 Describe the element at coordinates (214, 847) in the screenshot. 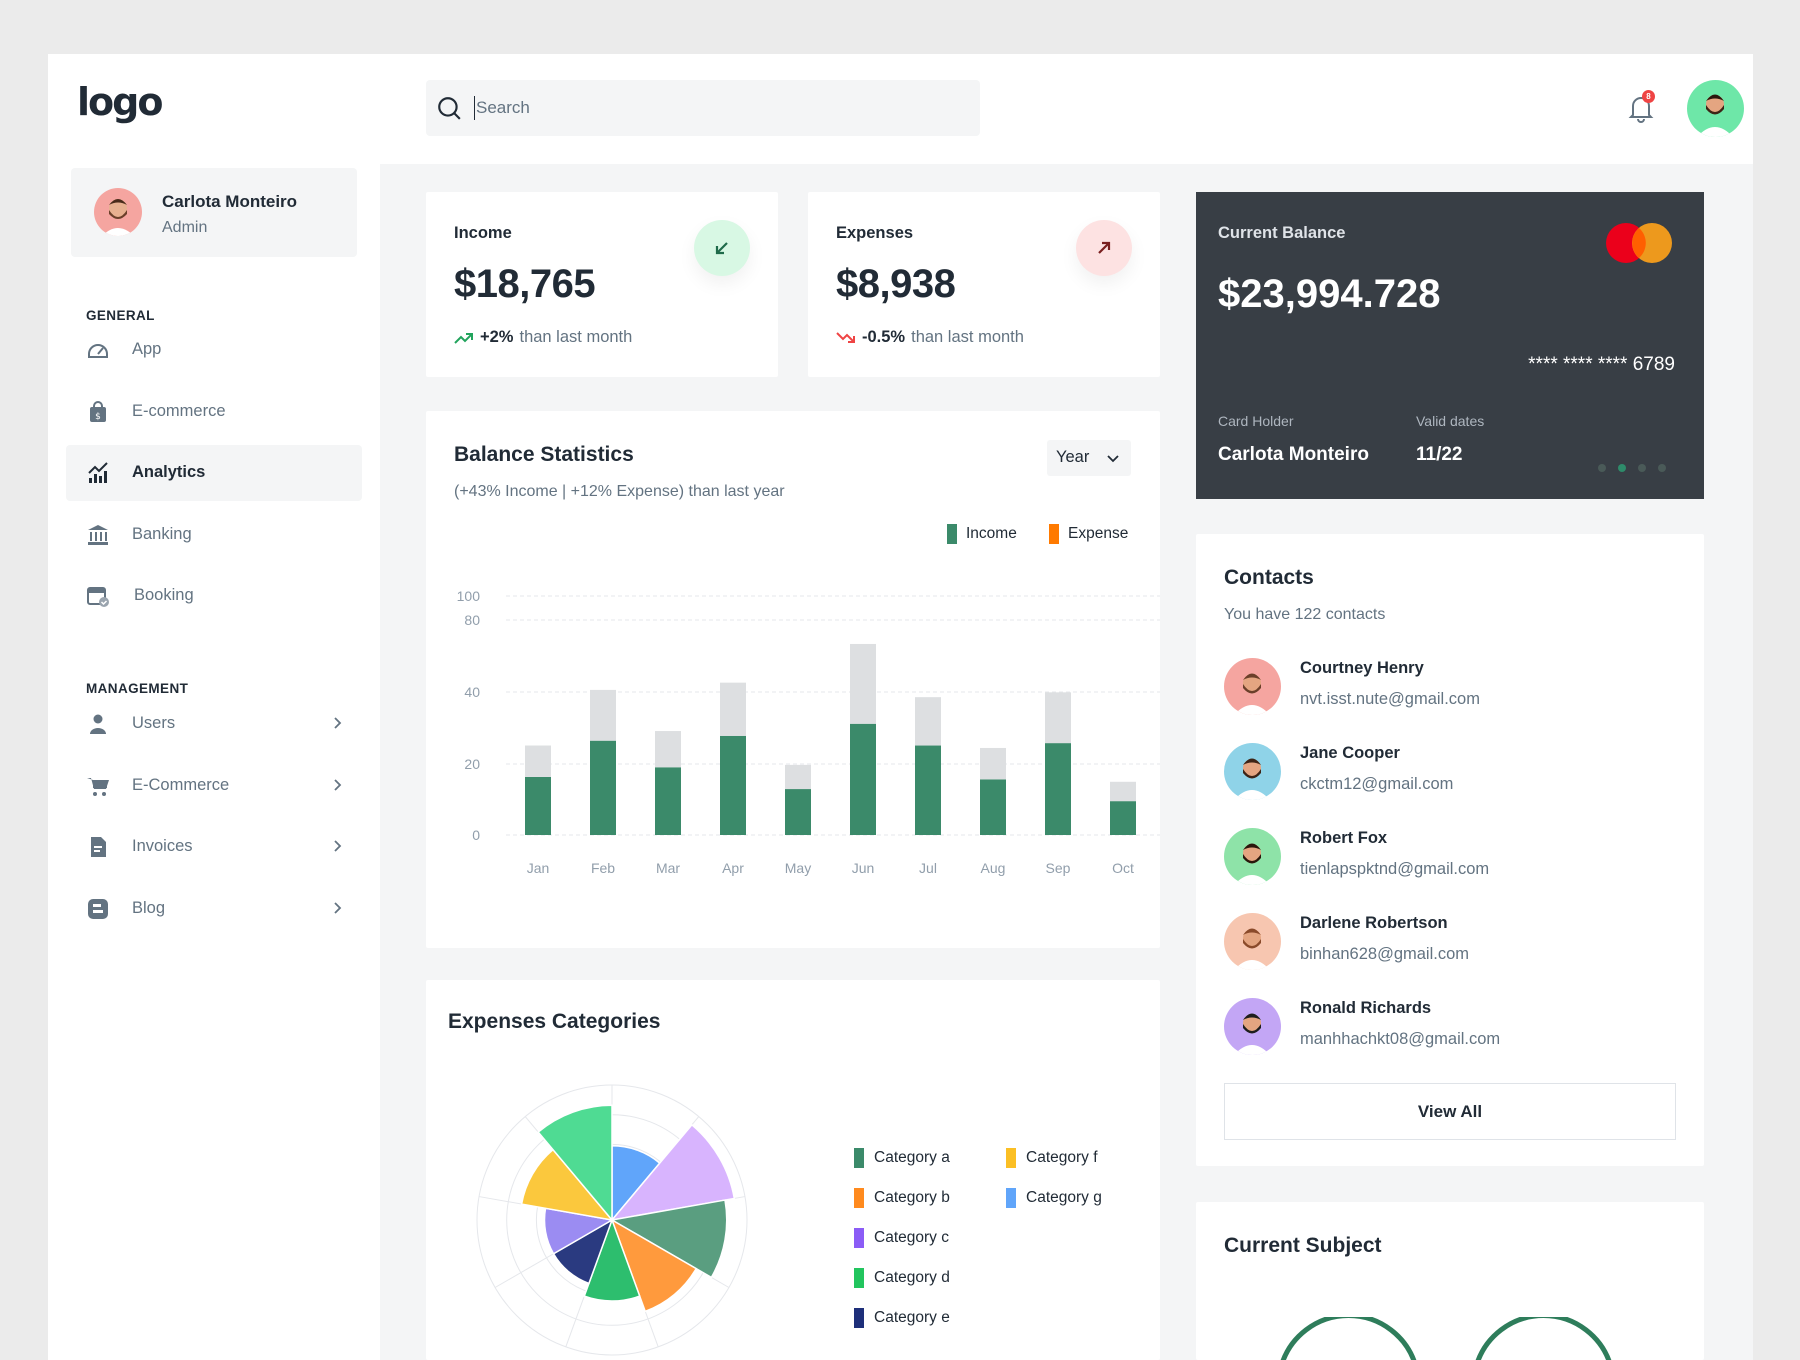

I see `sidebar-item-invoices: Invoices` at that location.